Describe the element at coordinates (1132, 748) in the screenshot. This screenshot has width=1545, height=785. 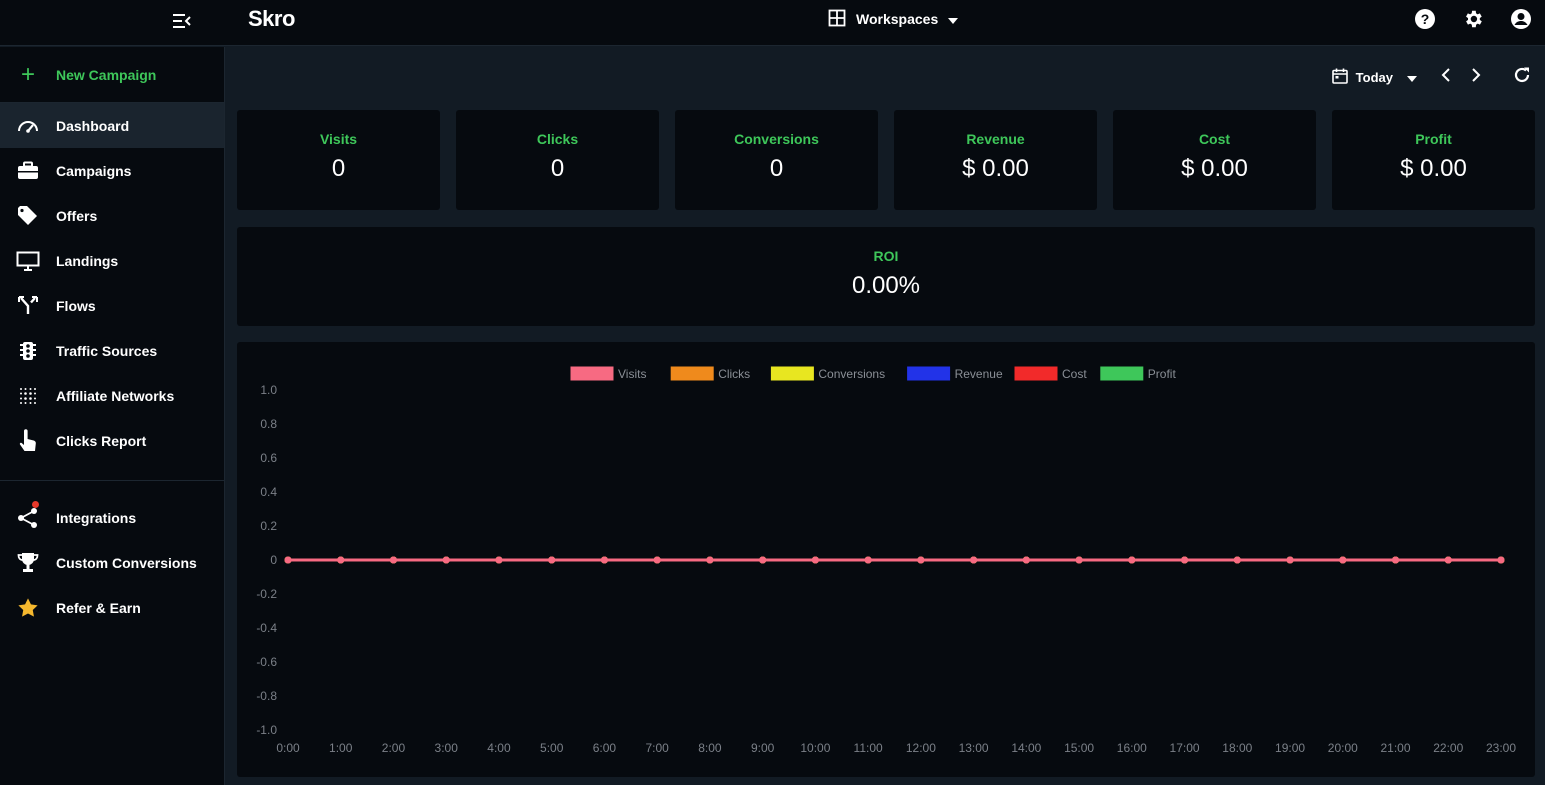
I see `x-tick-label: 16:00` at that location.